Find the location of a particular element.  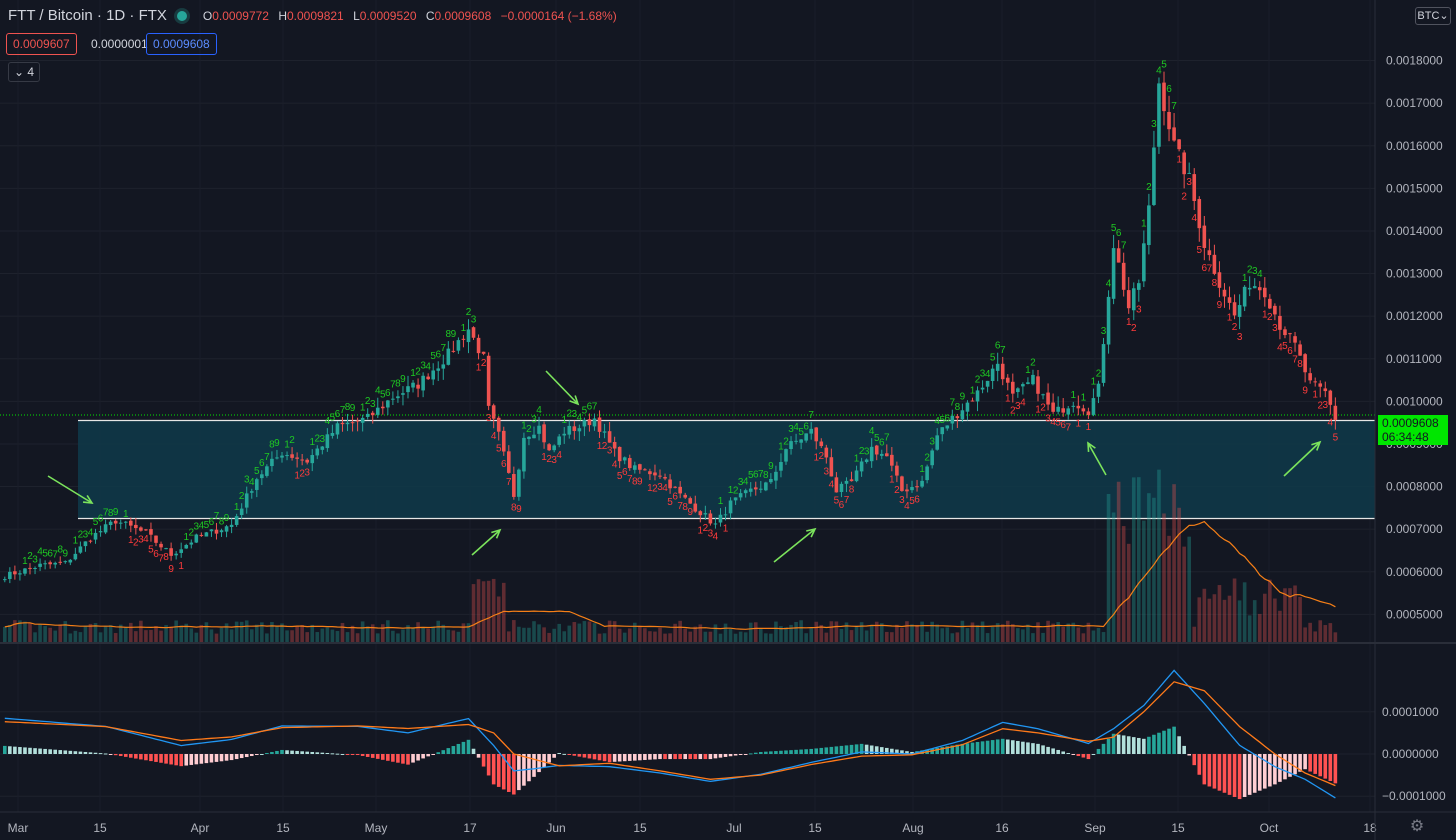

td-count-up: 1 is located at coordinates (1028, 370).